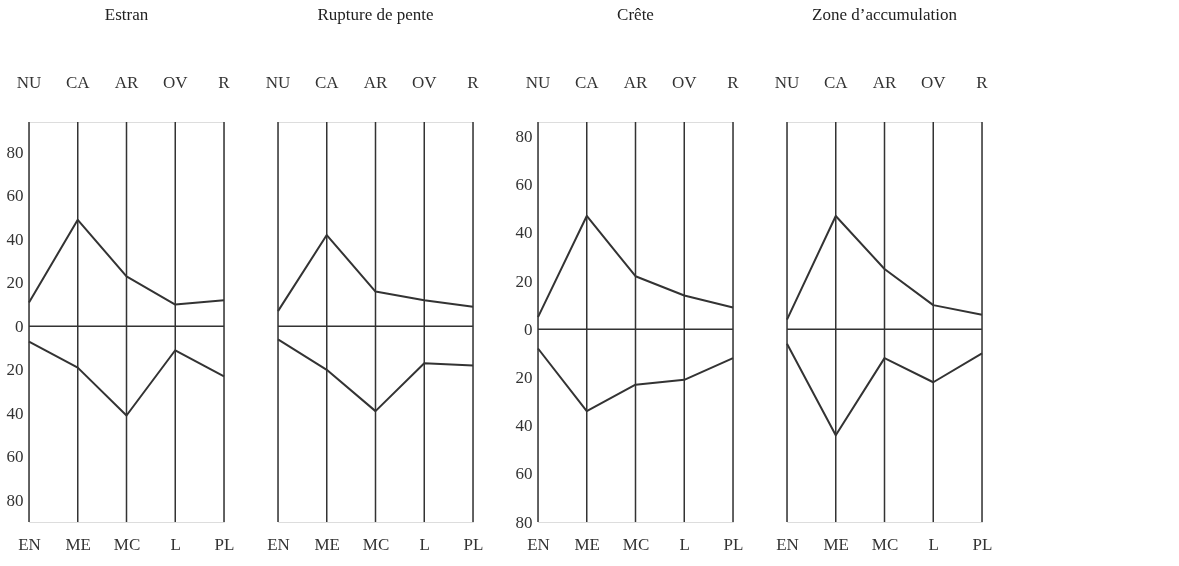  I want to click on chart-title: Crête, so click(635, 14).